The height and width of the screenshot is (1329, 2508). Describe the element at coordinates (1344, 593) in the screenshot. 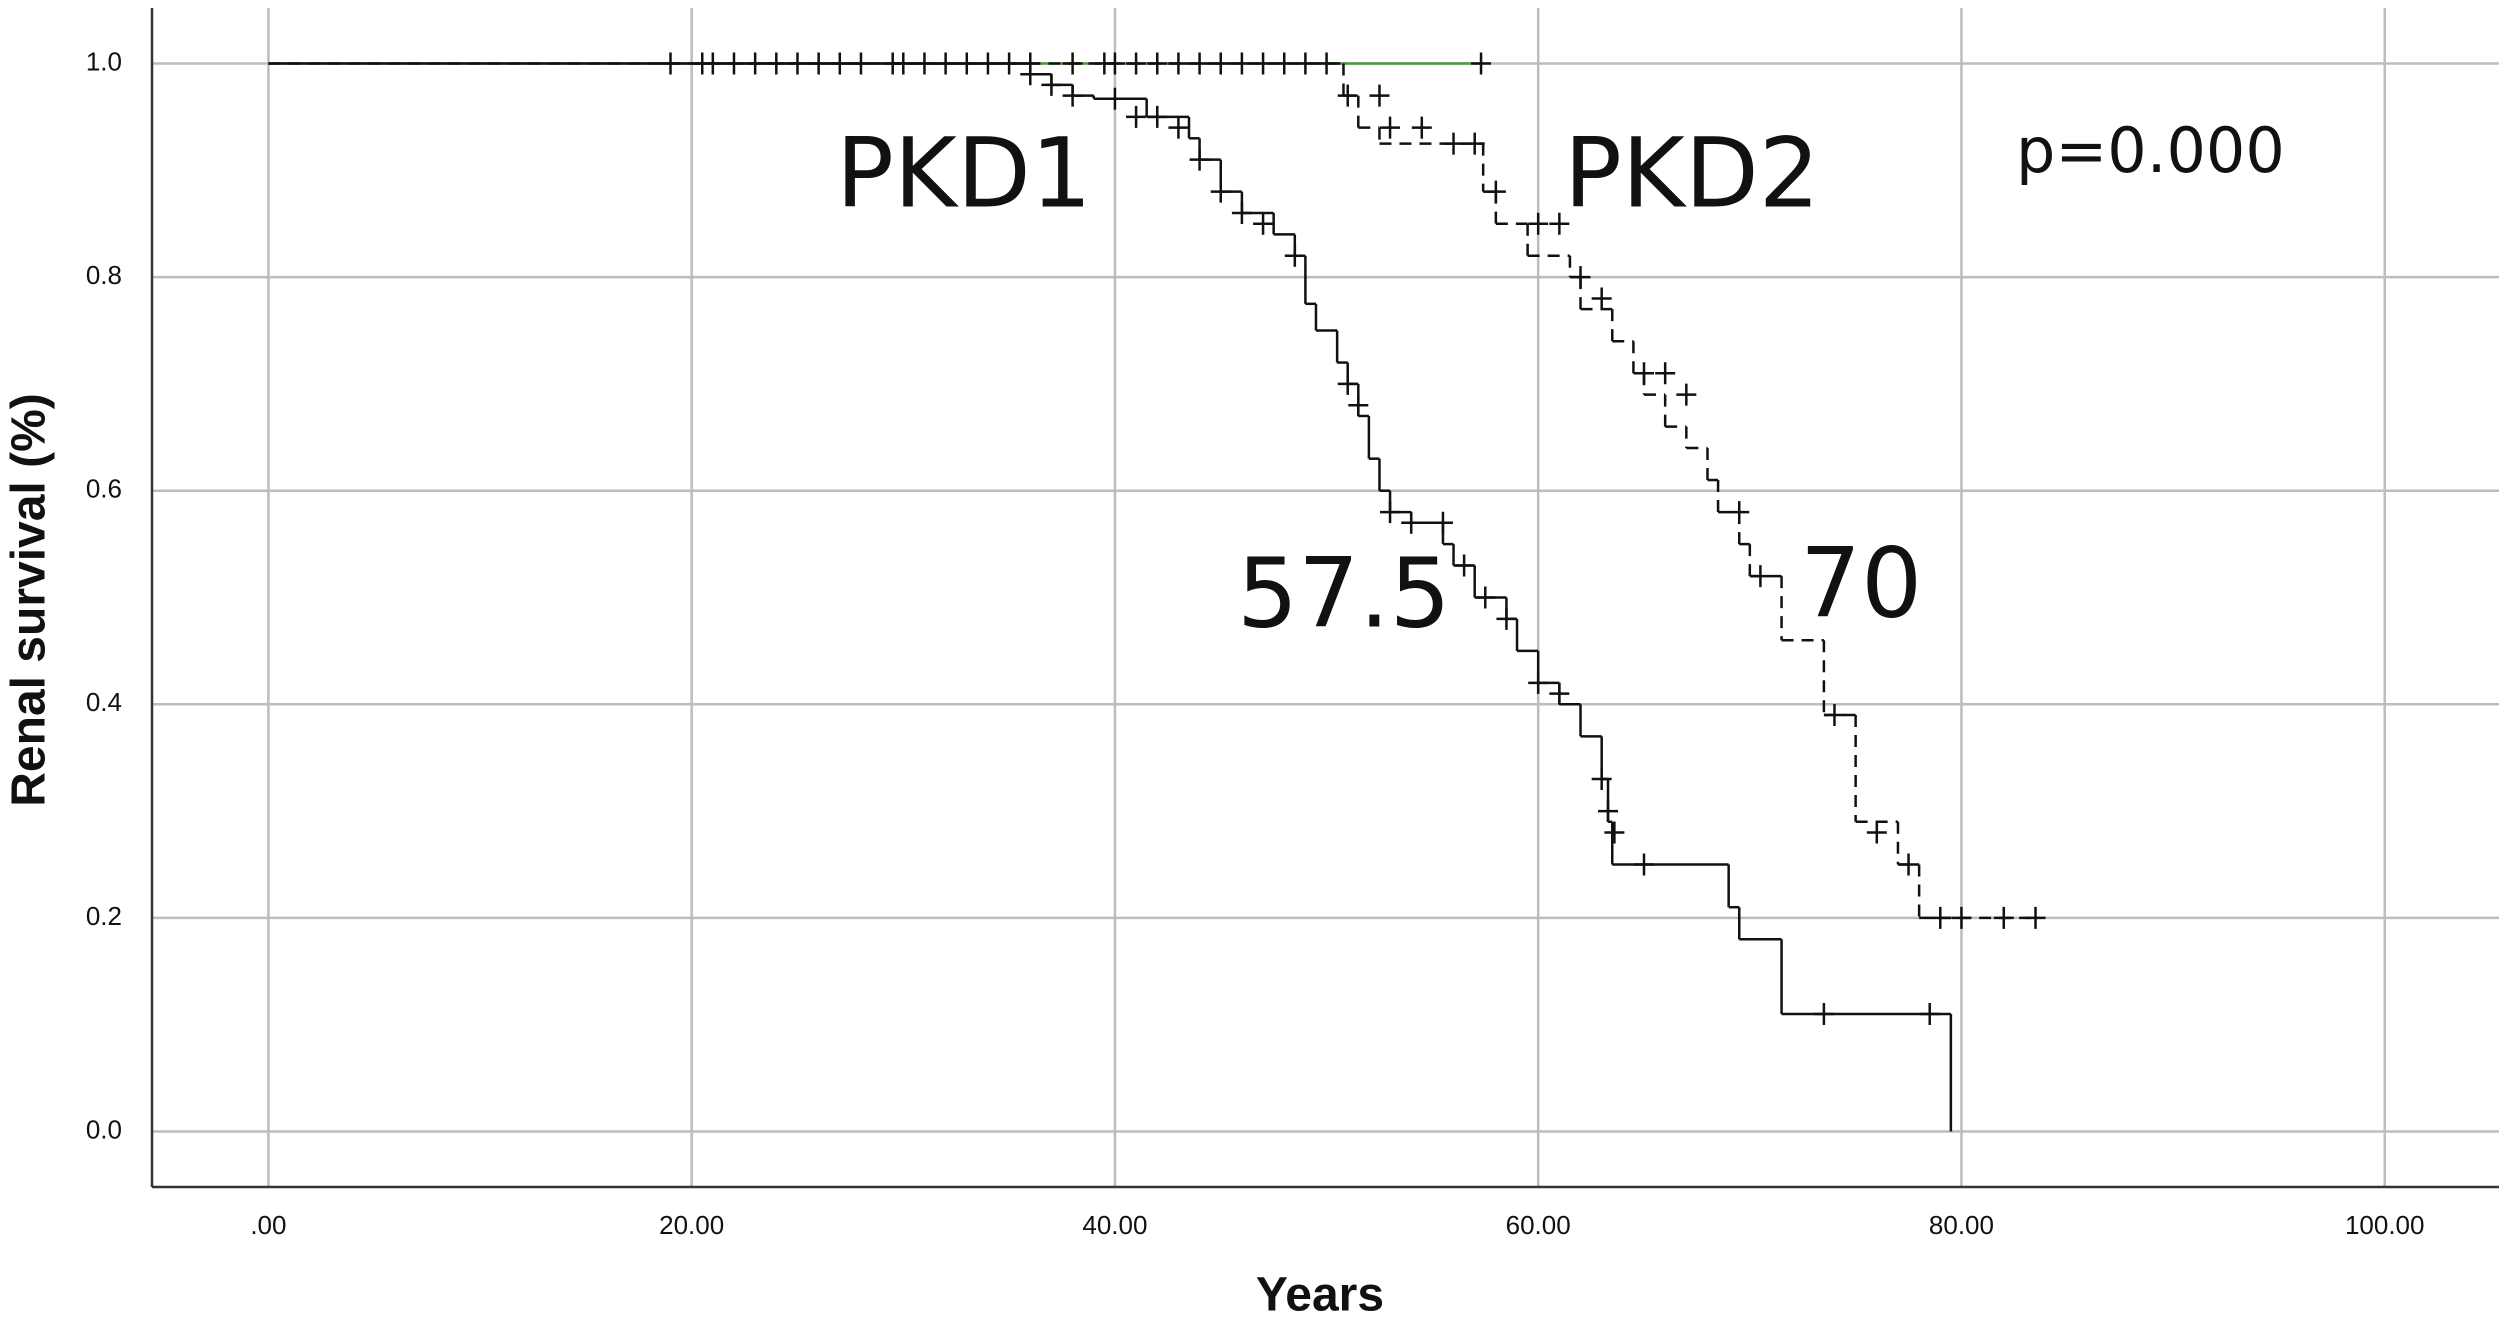

I see `annotation: 57.5` at that location.